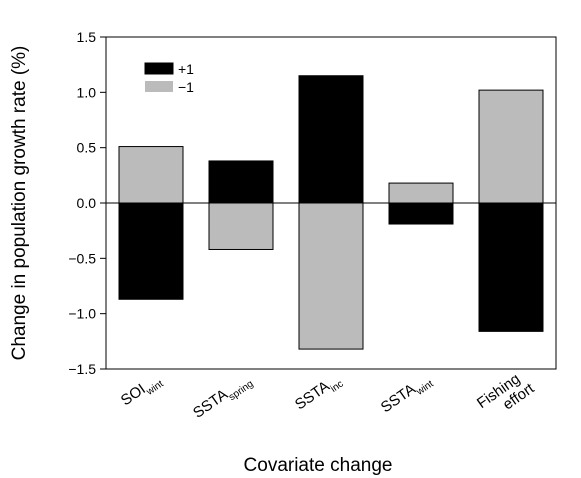 Image resolution: width=581 pixels, height=478 pixels. What do you see at coordinates (133, 395) in the screenshot?
I see `category-label-main: SOI` at bounding box center [133, 395].